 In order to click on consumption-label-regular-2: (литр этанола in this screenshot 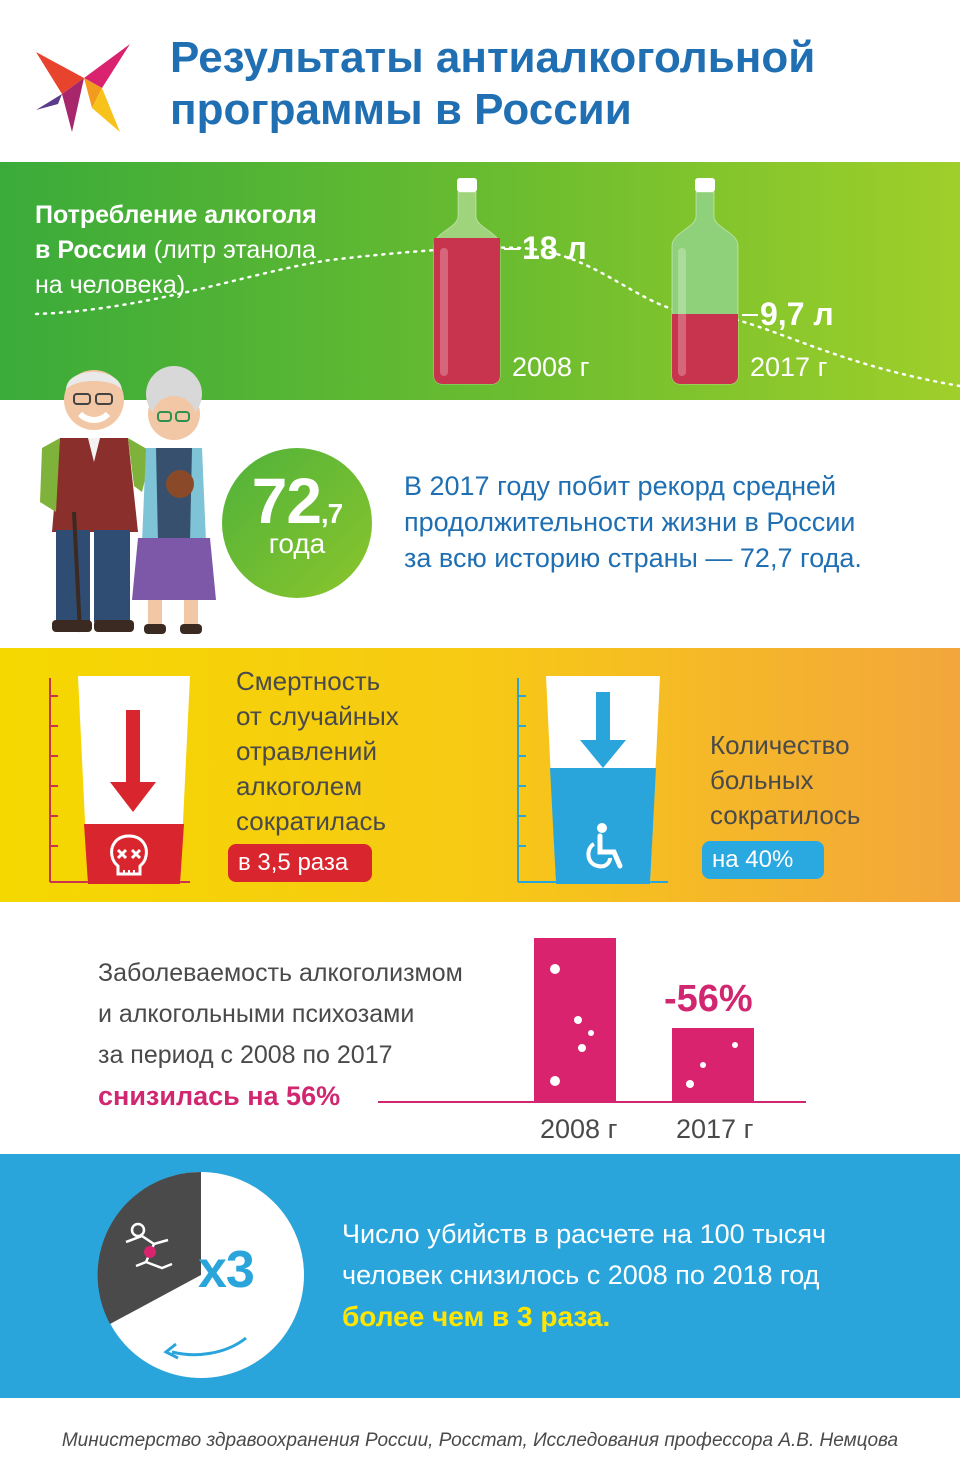, I will do `click(231, 250)`.